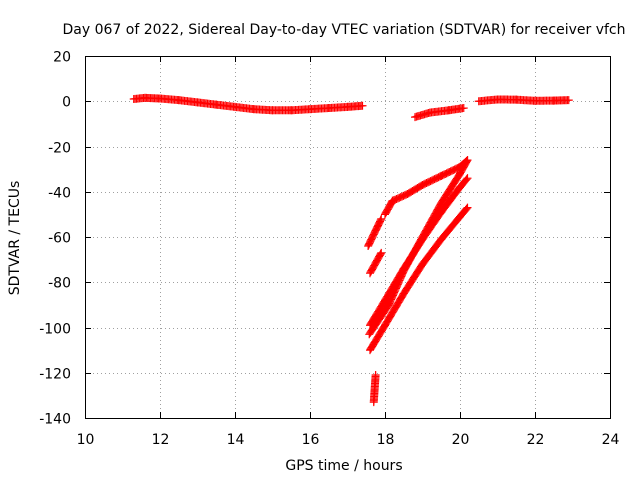 This screenshot has width=640, height=480. What do you see at coordinates (386, 440) in the screenshot?
I see `x-tick-label: 18` at bounding box center [386, 440].